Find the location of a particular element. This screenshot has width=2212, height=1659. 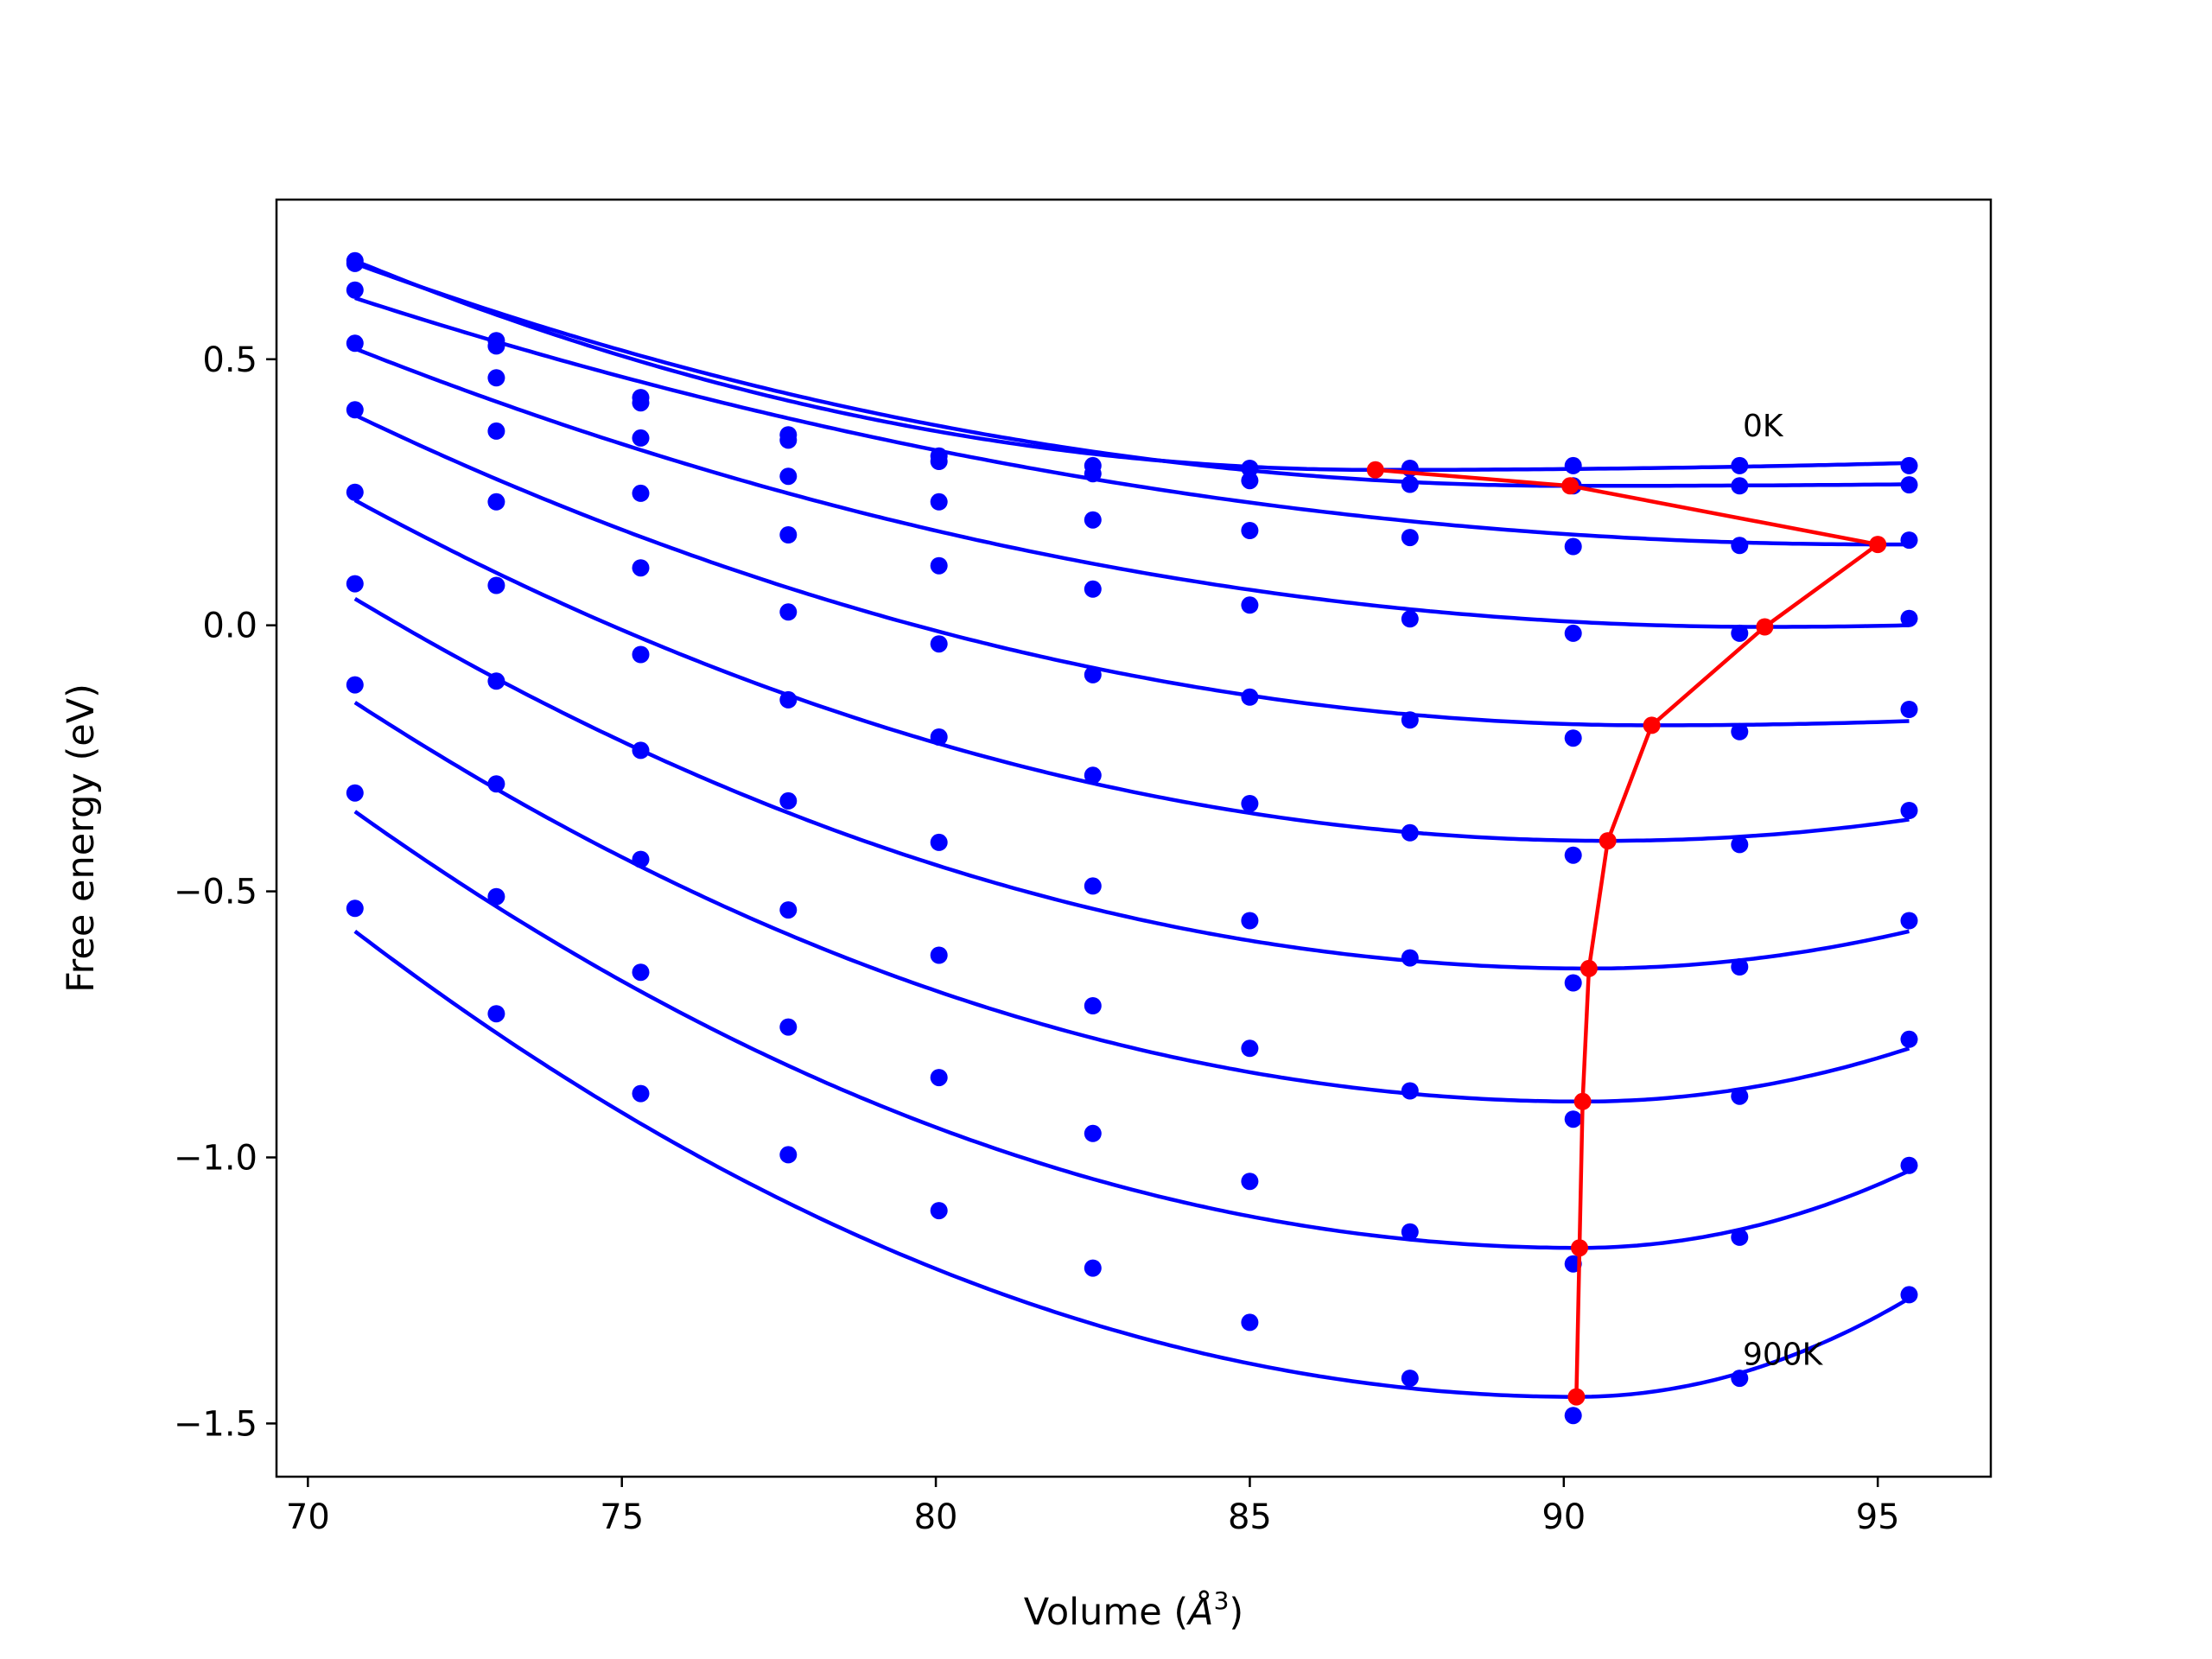

y-tick-label: −1.5 is located at coordinates (215, 1424).